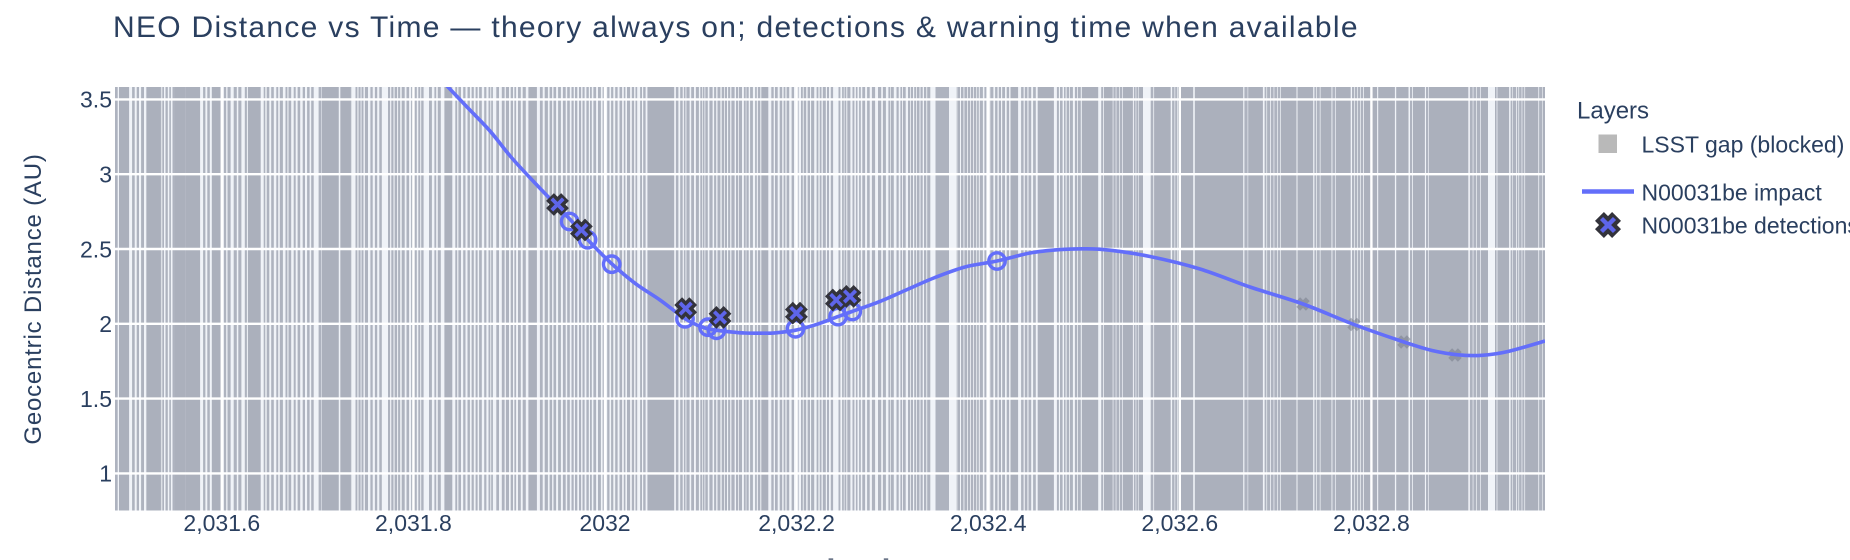 The height and width of the screenshot is (560, 1850). Describe the element at coordinates (105, 175) in the screenshot. I see `svg-text: 3` at that location.